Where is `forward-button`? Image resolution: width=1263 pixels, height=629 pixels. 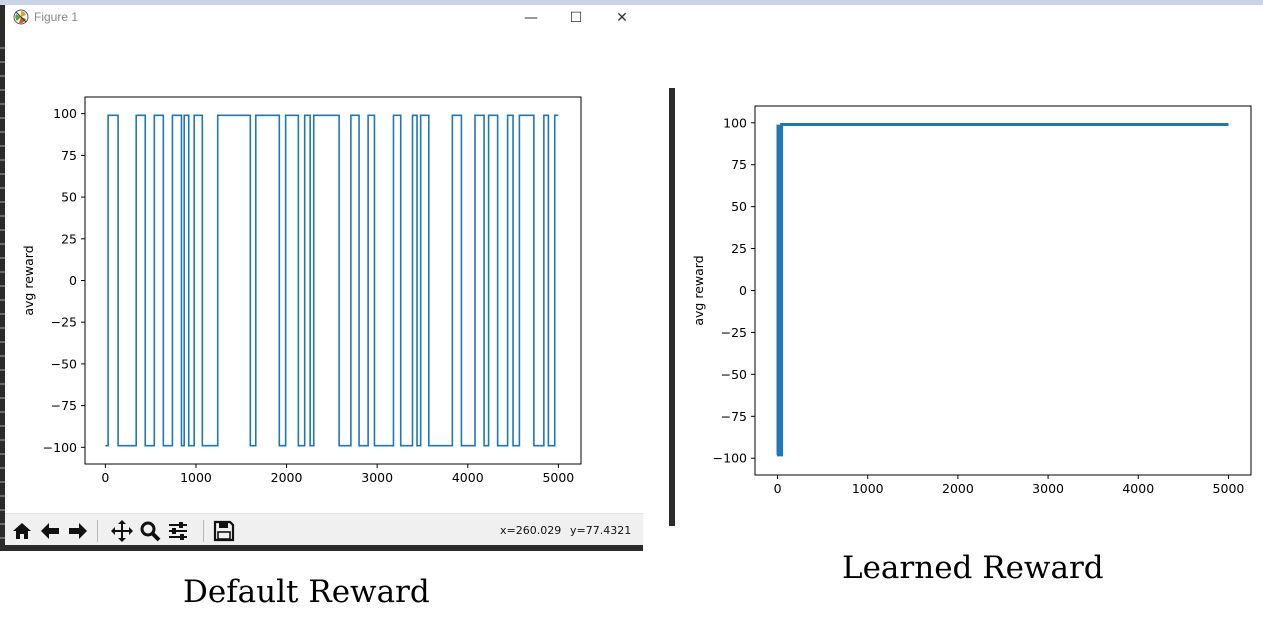
forward-button is located at coordinates (78, 531).